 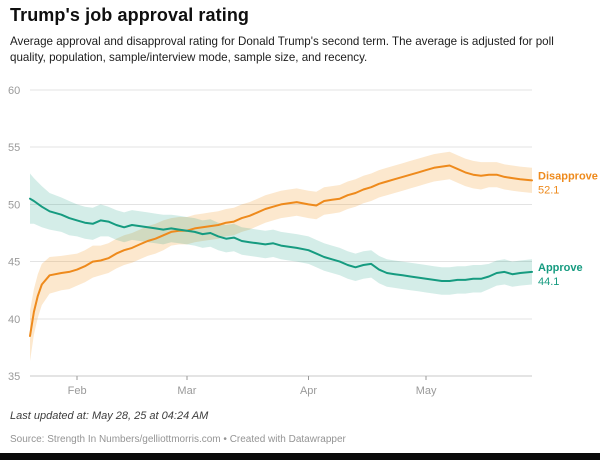 I want to click on x-tick-label: Feb, so click(x=77, y=391).